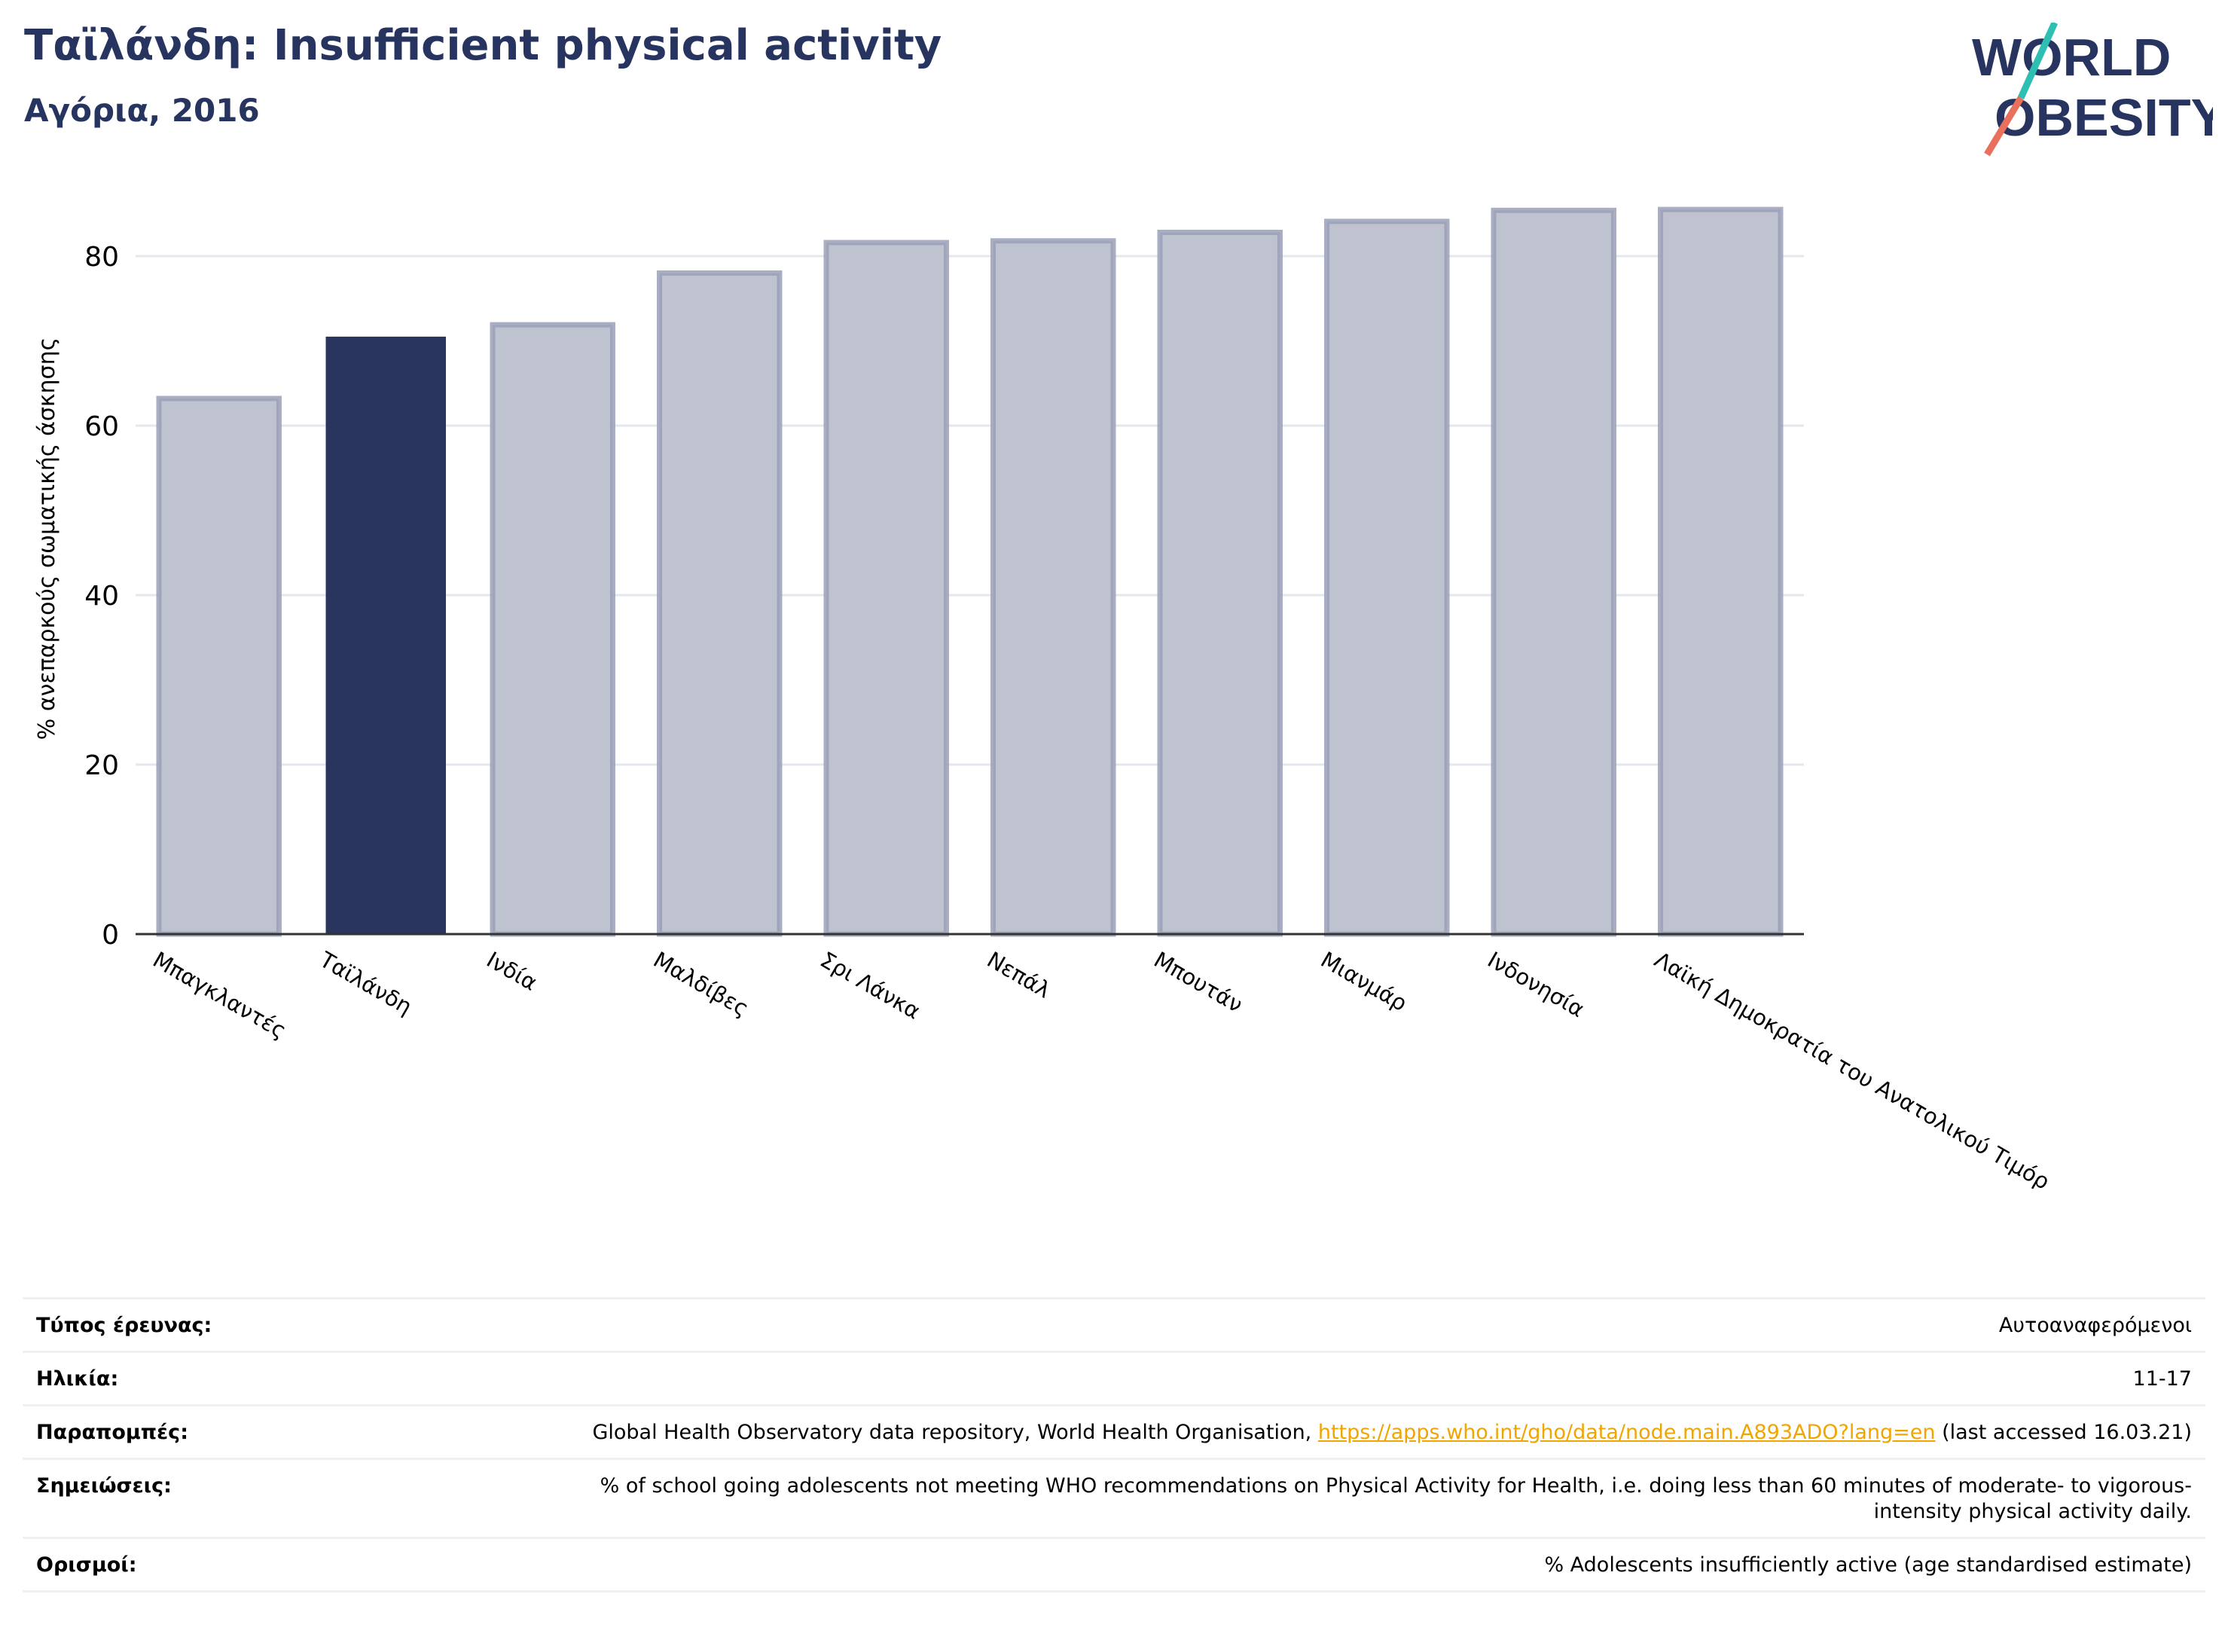 The image size is (2228, 1652). What do you see at coordinates (1852, 1071) in the screenshot?
I see `x-tick-label: Λαϊκή Δημοκρατία του Ανατολικού Τιμόρ` at bounding box center [1852, 1071].